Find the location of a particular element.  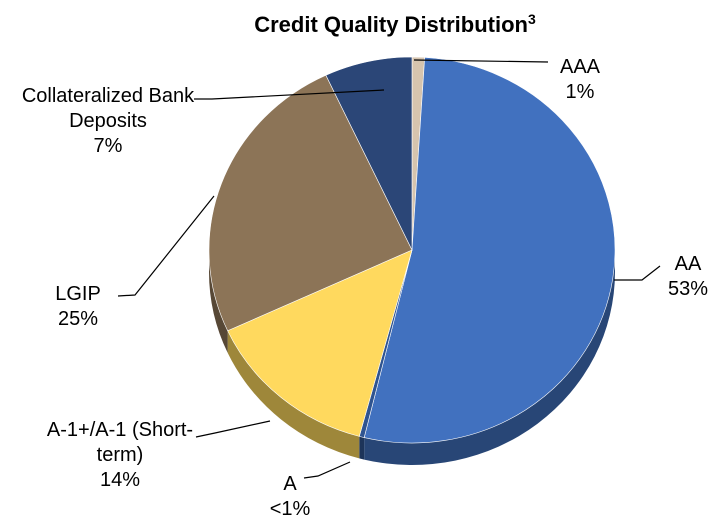

slice-label: AAA 1% is located at coordinates (580, 80).